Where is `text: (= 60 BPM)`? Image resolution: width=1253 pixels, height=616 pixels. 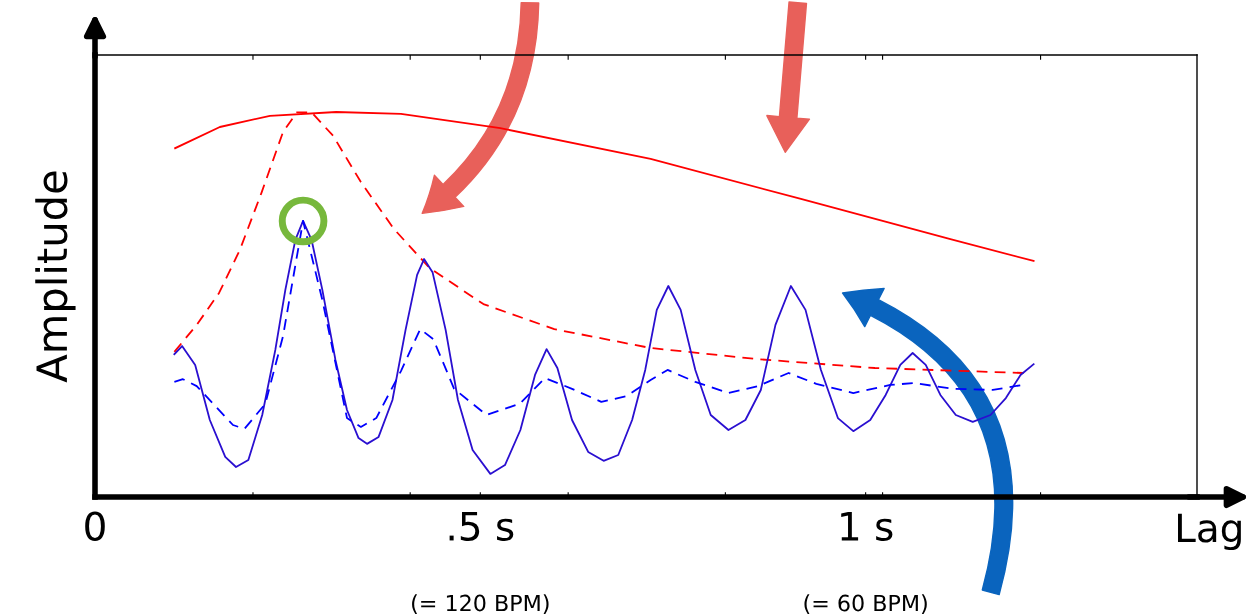
text: (= 60 BPM) is located at coordinates (865, 604).